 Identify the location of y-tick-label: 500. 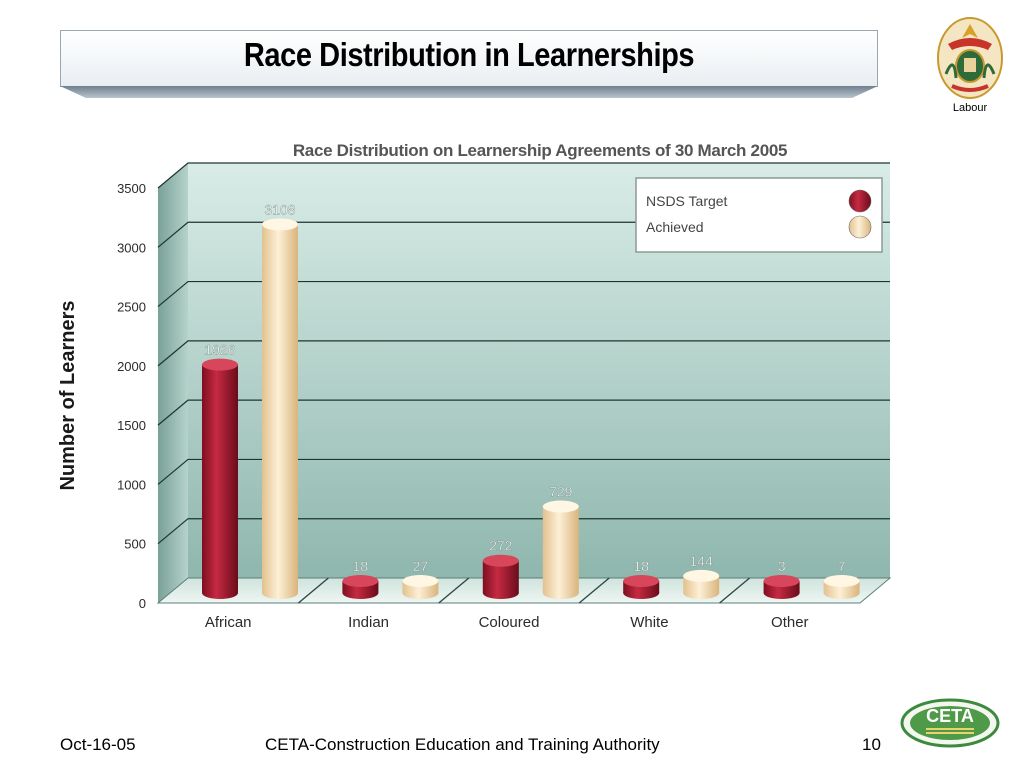
(135, 544).